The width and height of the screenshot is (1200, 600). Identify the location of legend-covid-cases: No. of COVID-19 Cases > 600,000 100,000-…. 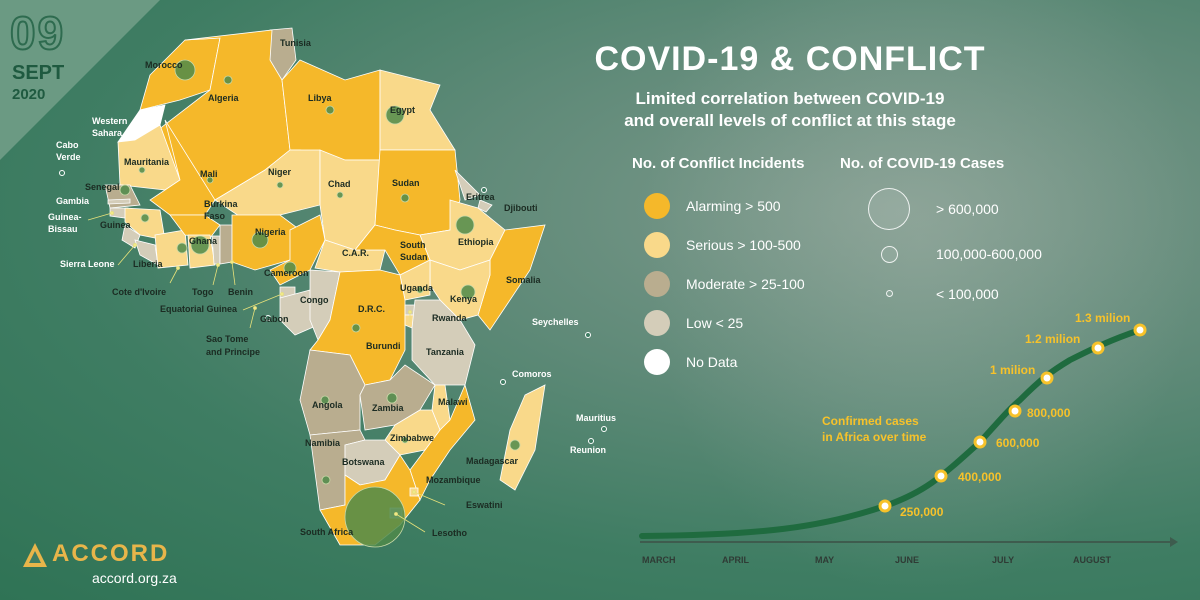
(960, 235).